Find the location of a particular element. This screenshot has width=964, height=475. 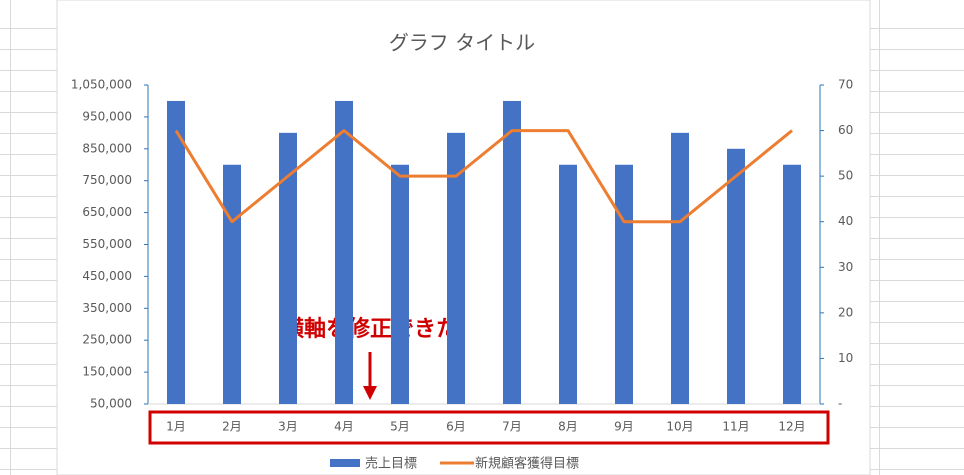

y-tick-label: 550,000 is located at coordinates (107, 244).